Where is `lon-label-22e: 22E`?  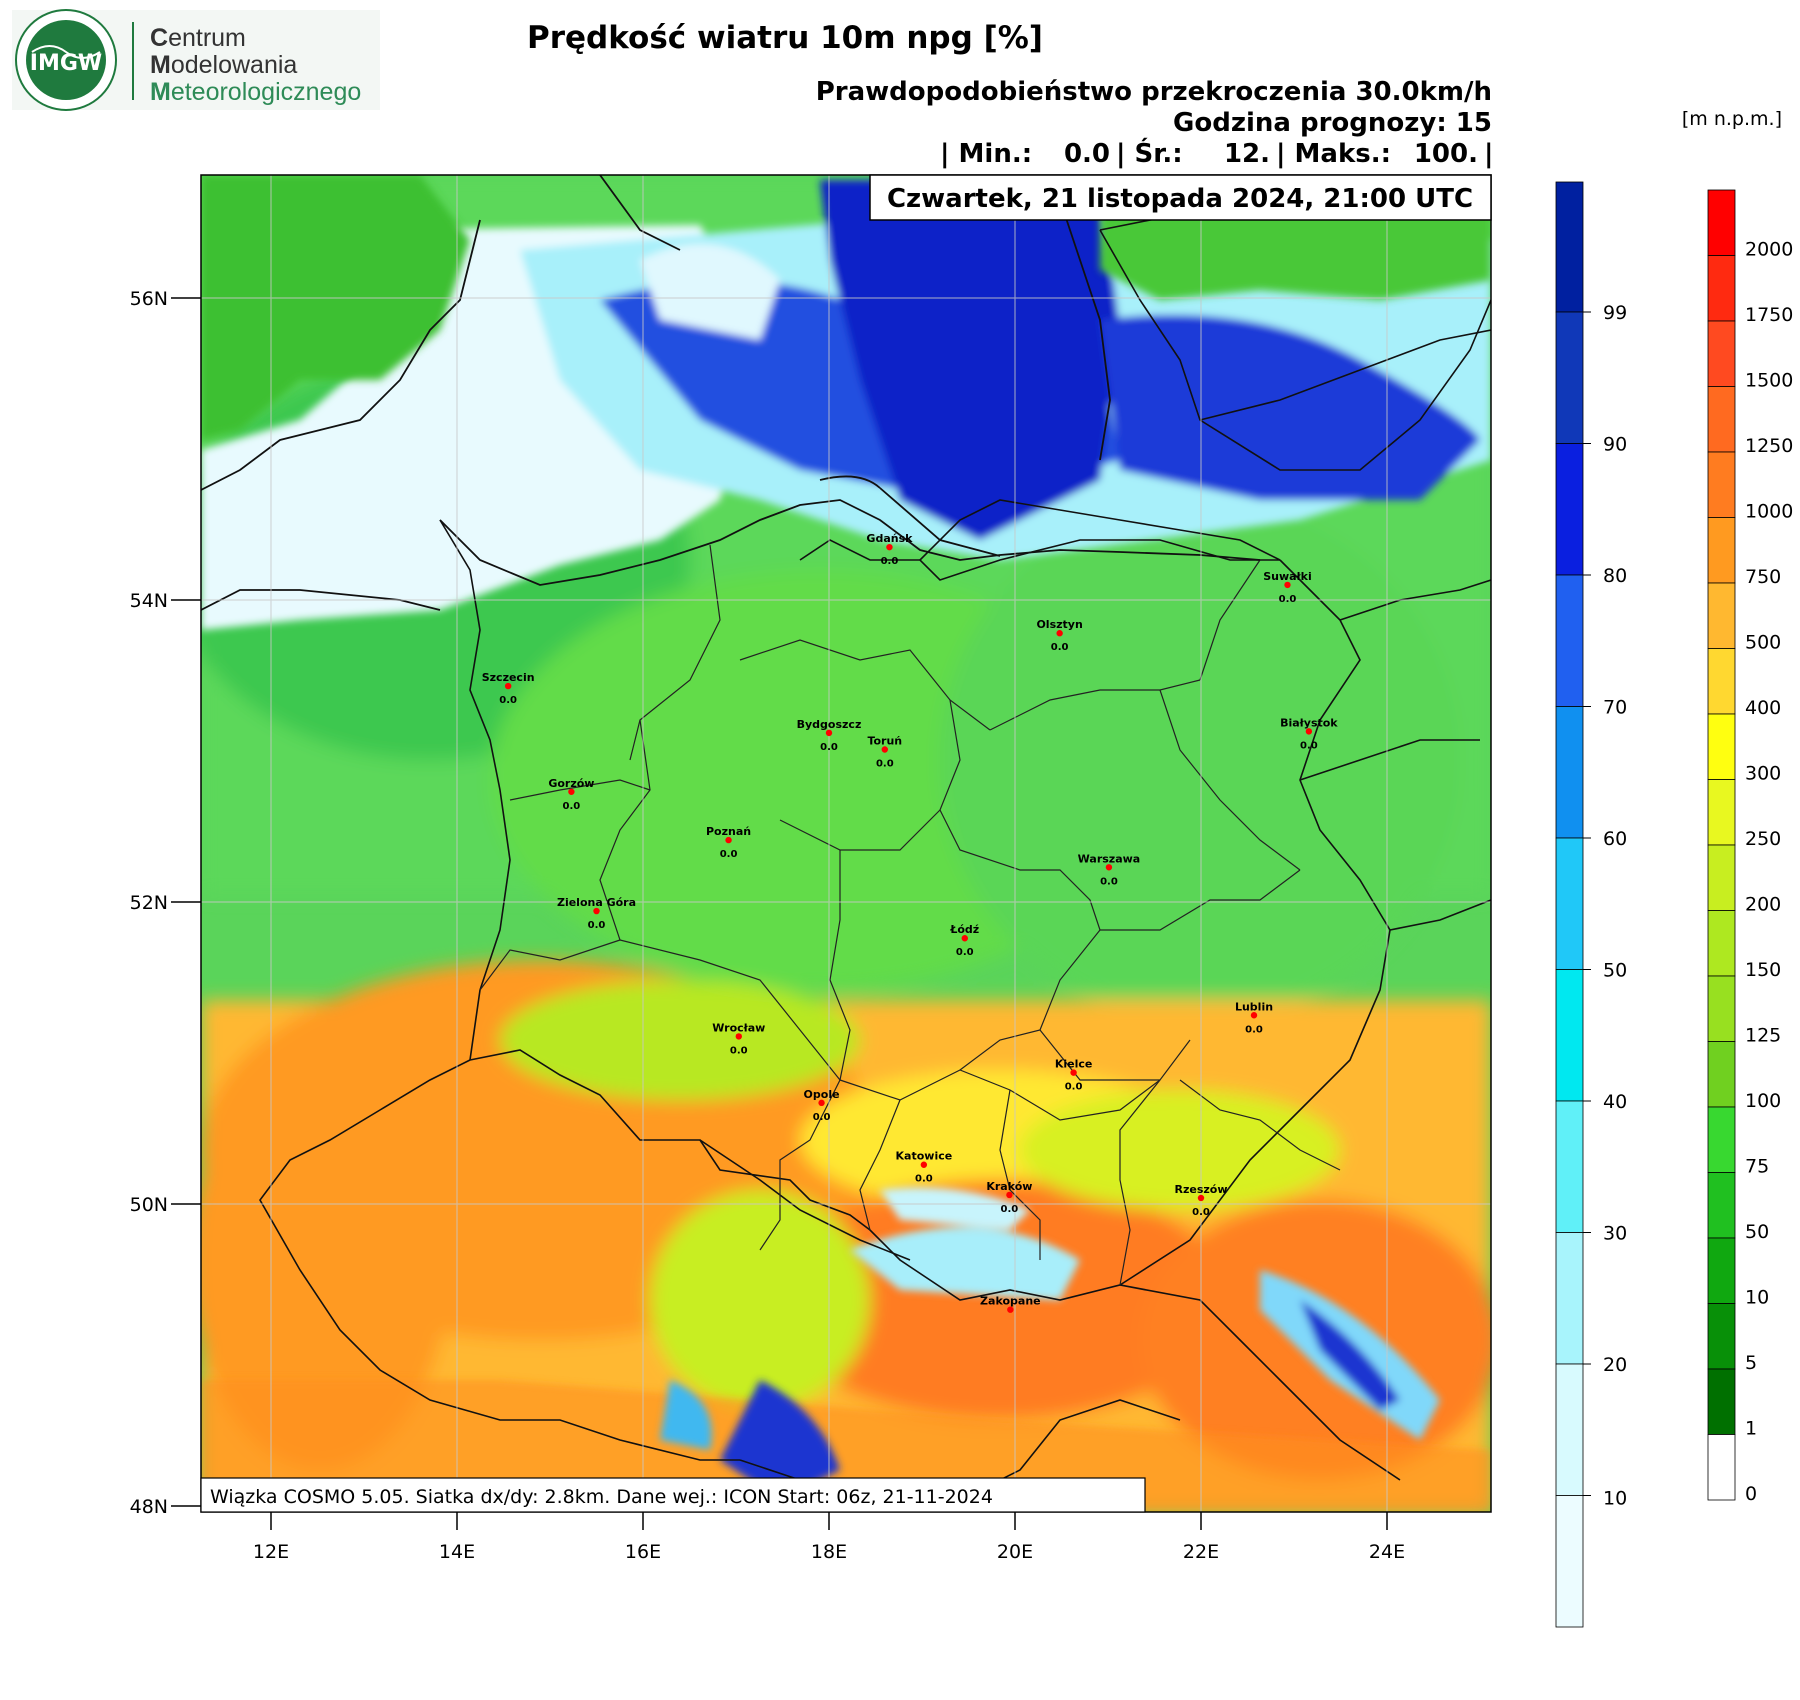
lon-label-22e: 22E is located at coordinates (1201, 1552).